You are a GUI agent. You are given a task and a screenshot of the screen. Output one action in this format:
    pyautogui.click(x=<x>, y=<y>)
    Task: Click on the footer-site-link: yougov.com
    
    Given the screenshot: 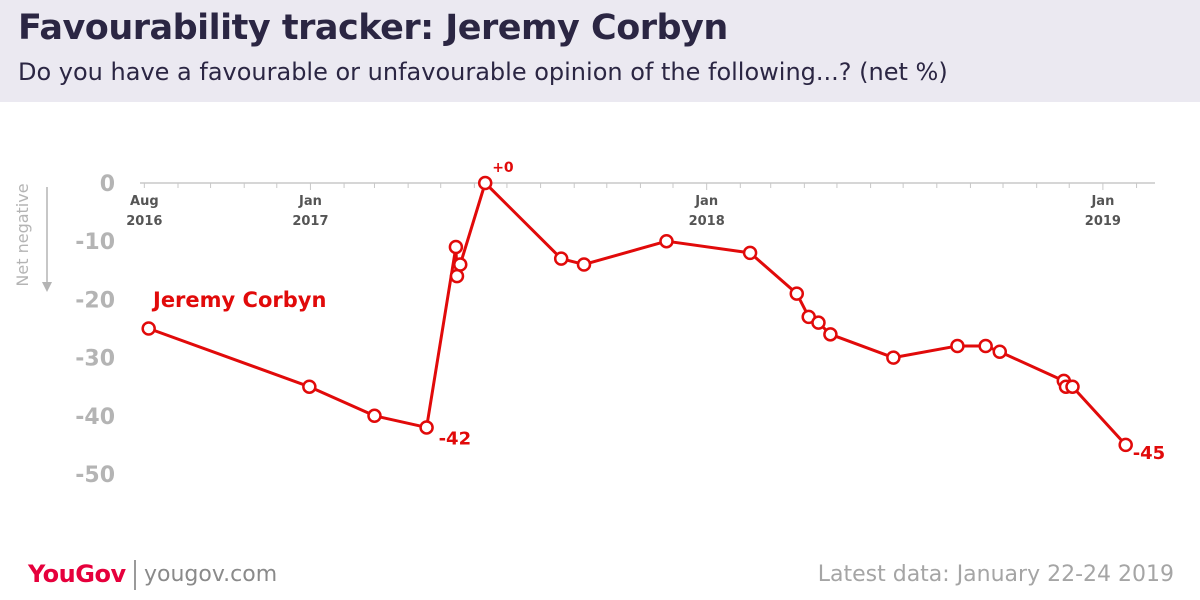 What is the action you would take?
    pyautogui.click(x=211, y=574)
    